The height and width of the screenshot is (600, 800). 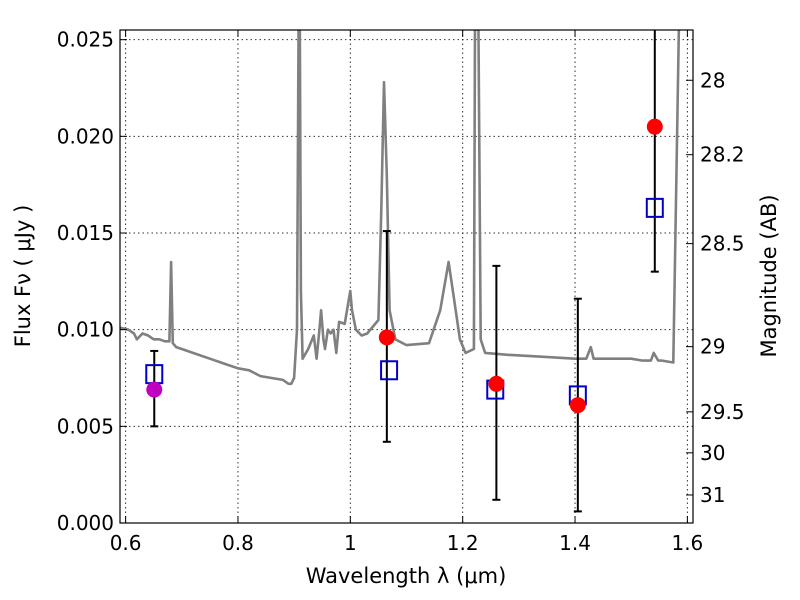 What do you see at coordinates (712, 453) in the screenshot?
I see `right-tick-label: 30` at bounding box center [712, 453].